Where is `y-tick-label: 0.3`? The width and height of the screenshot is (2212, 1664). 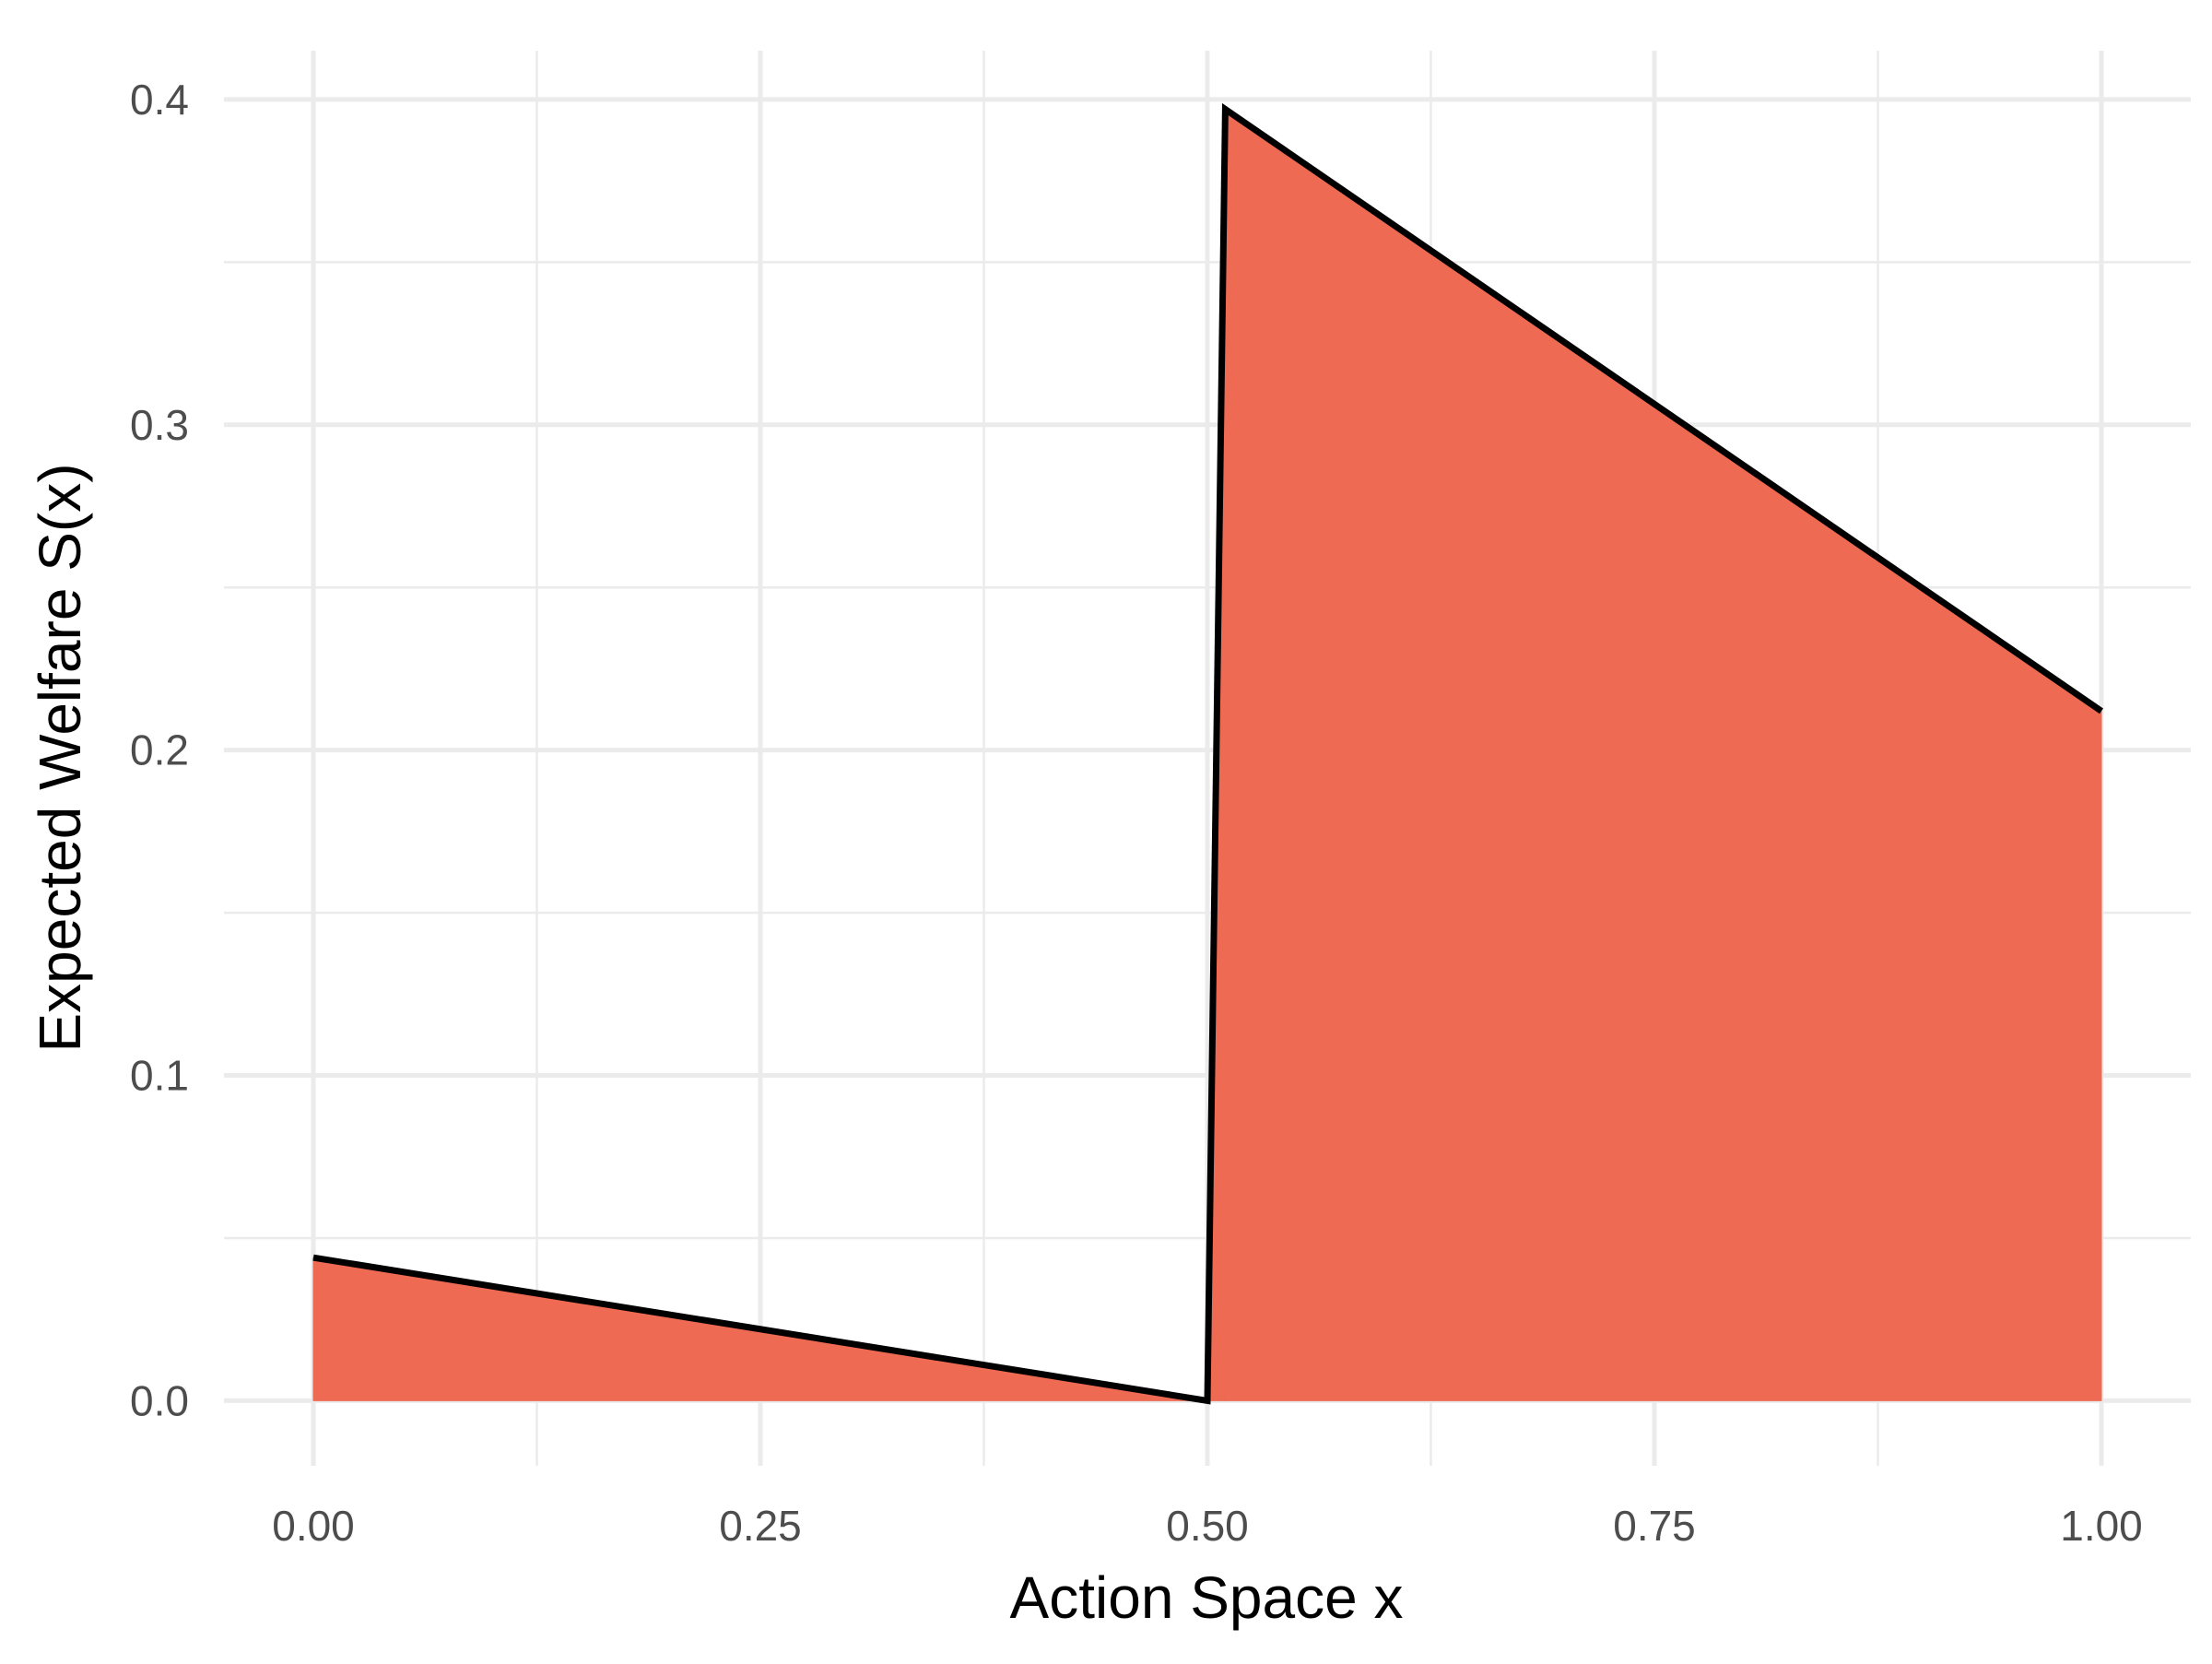 y-tick-label: 0.3 is located at coordinates (159, 425).